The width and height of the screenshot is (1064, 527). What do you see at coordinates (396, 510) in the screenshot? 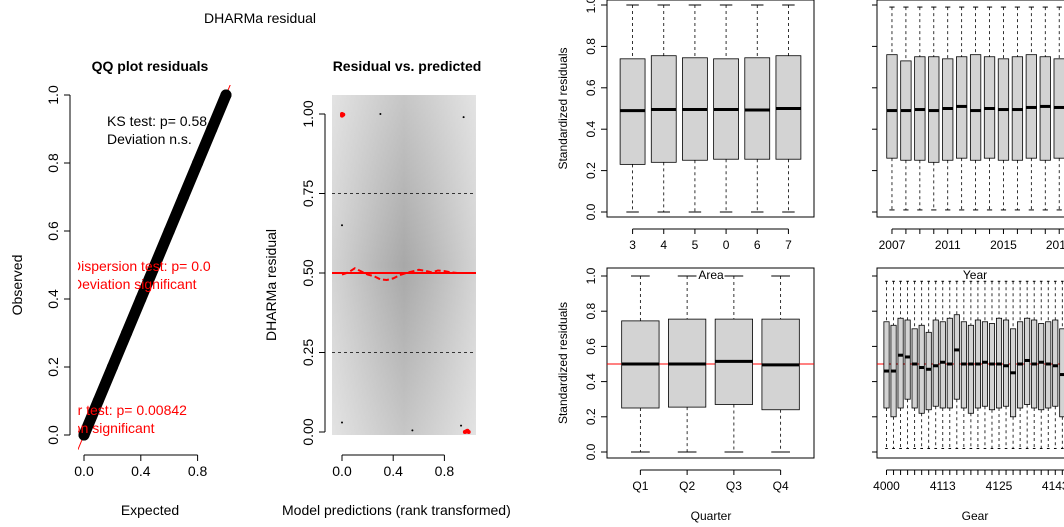
I see `rp-xlabel: Model predictions (rank transformed)` at bounding box center [396, 510].